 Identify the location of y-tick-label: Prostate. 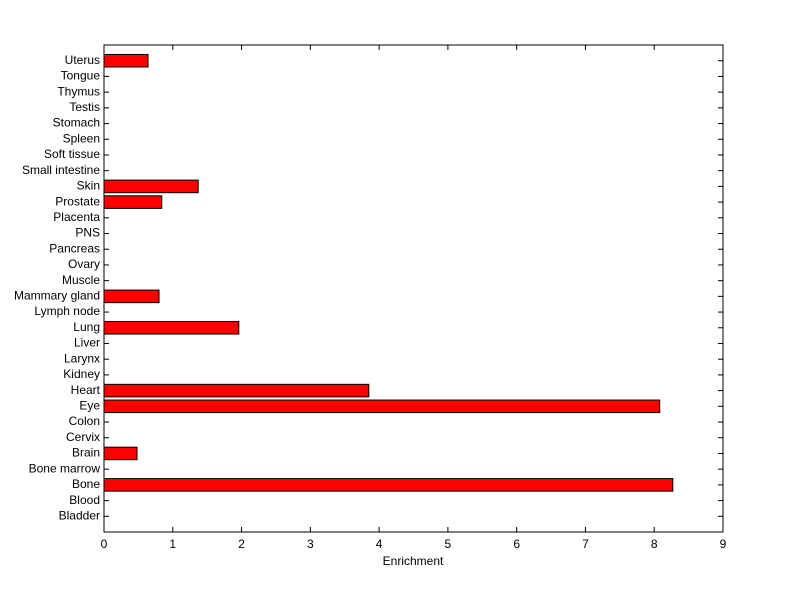
(77, 201).